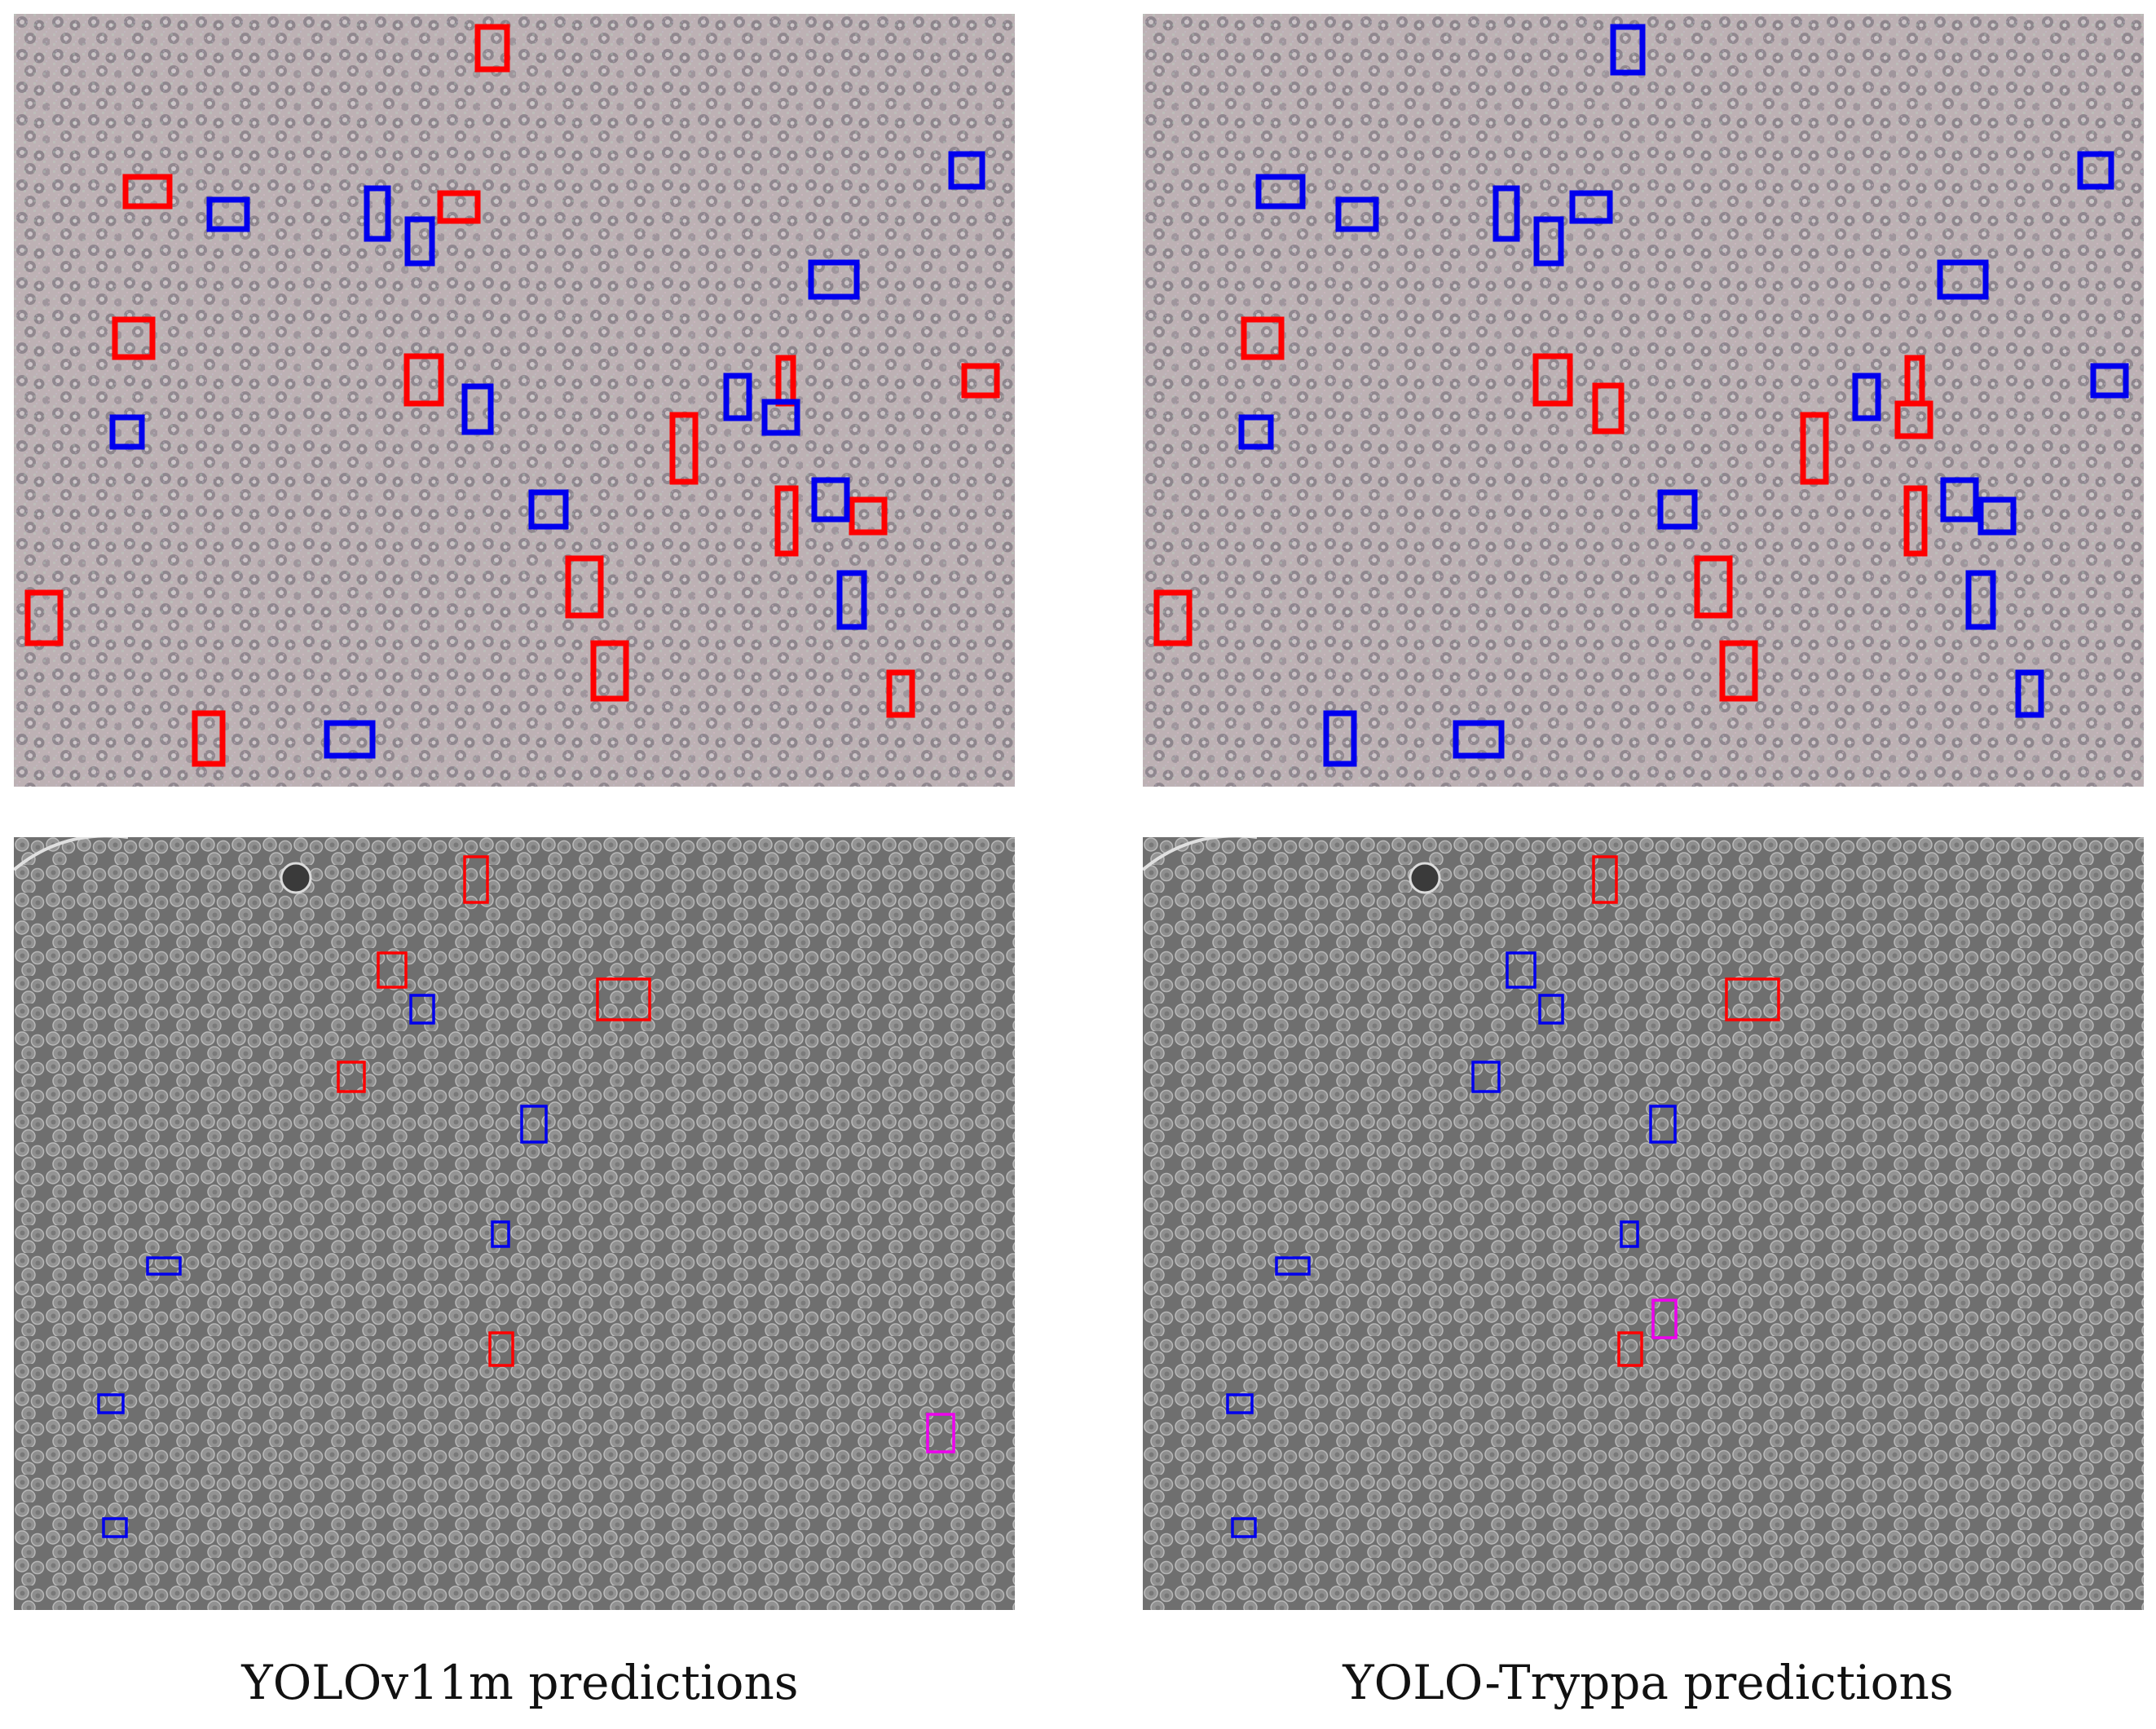 The image size is (2156, 1729). I want to click on caption-yolo-tryppa: YOLO-Tryppa predictions, so click(1648, 1682).